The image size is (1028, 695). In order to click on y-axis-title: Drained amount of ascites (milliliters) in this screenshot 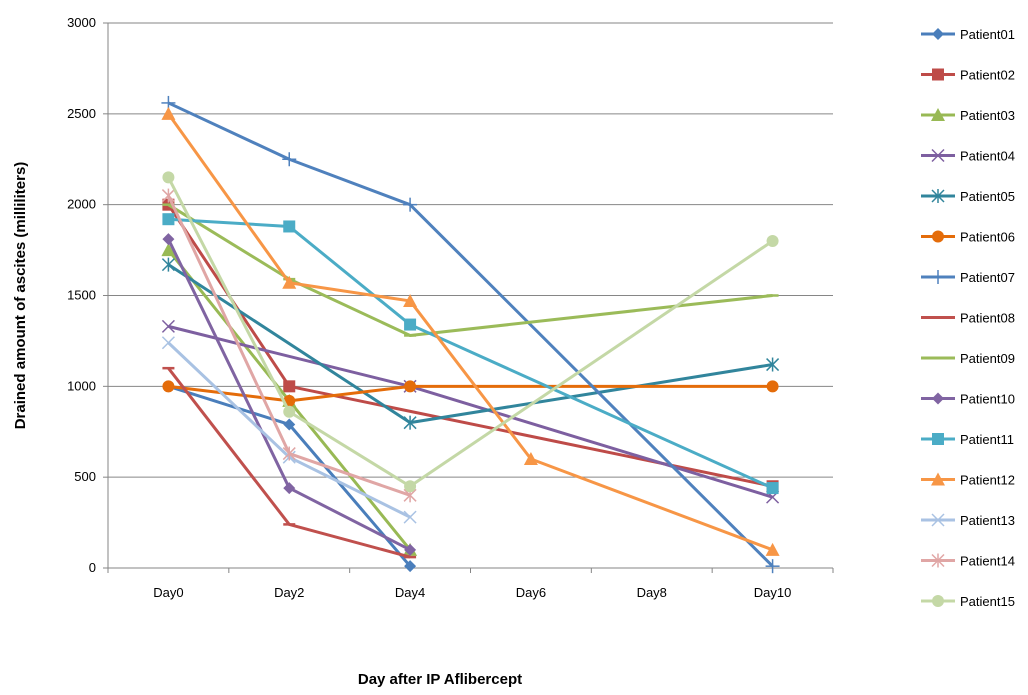, I will do `click(20, 296)`.